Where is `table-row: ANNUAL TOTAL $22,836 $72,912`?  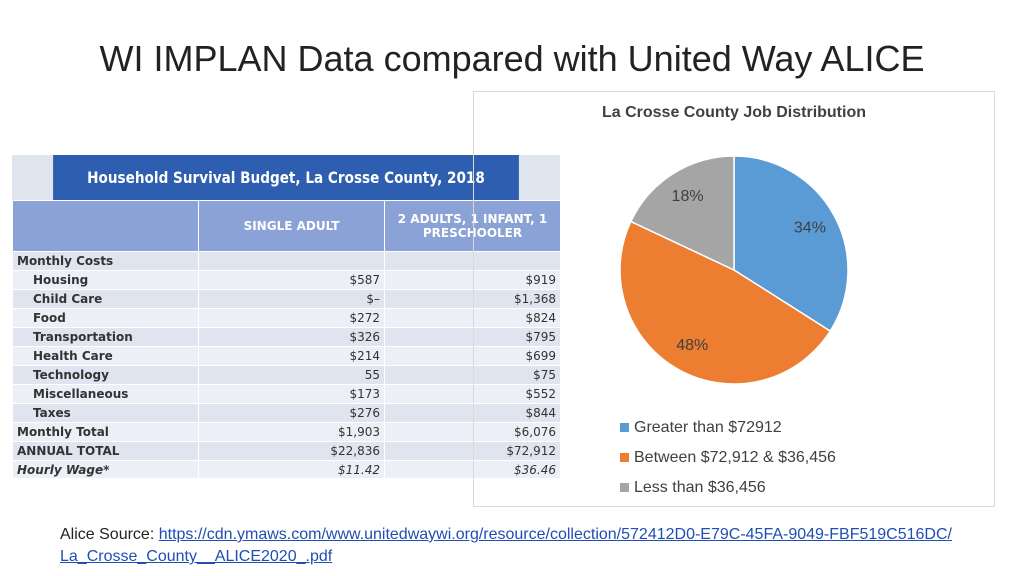
table-row: ANNUAL TOTAL $22,836 $72,912 is located at coordinates (286, 450).